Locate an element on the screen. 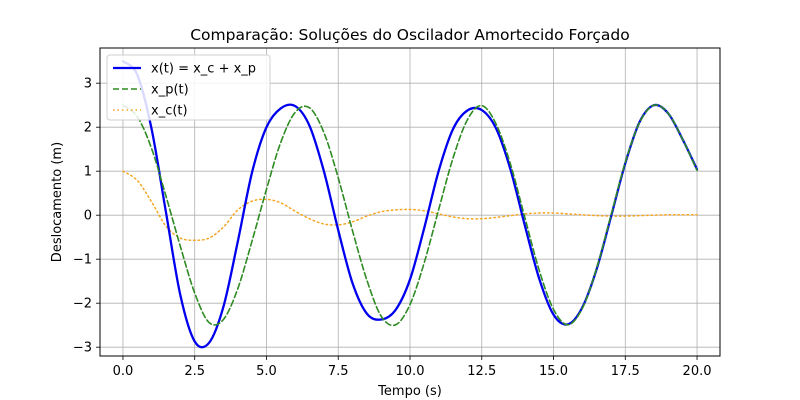 The height and width of the screenshot is (400, 800). y-tick-label: 0 is located at coordinates (88, 216).